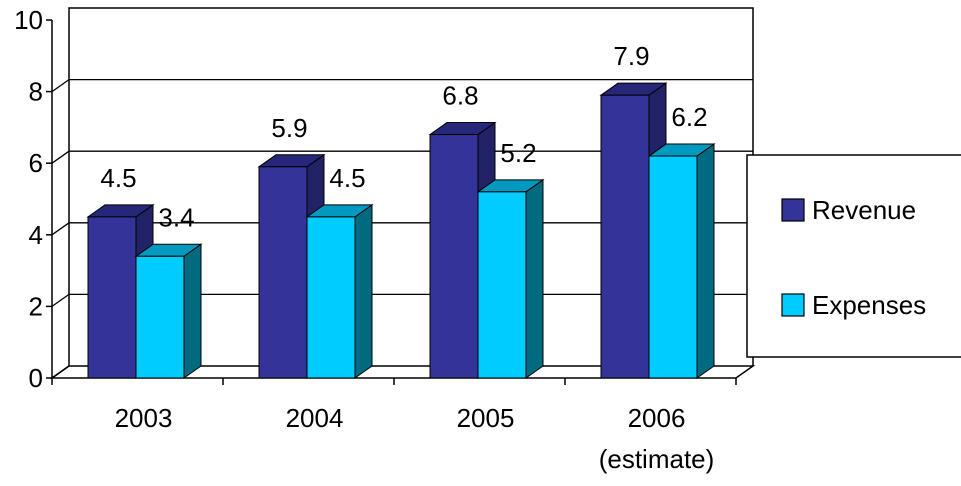 This screenshot has width=961, height=486. What do you see at coordinates (793, 210) in the screenshot?
I see `legend-swatch-revenue` at bounding box center [793, 210].